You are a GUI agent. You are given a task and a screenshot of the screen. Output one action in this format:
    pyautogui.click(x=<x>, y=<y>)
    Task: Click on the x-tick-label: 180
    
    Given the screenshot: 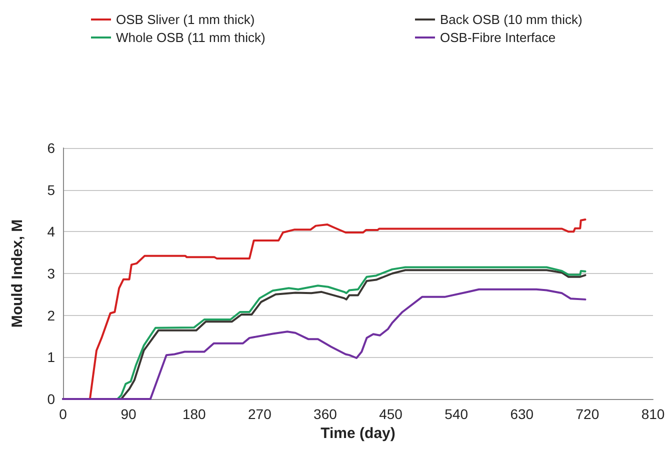 What is the action you would take?
    pyautogui.click(x=194, y=414)
    